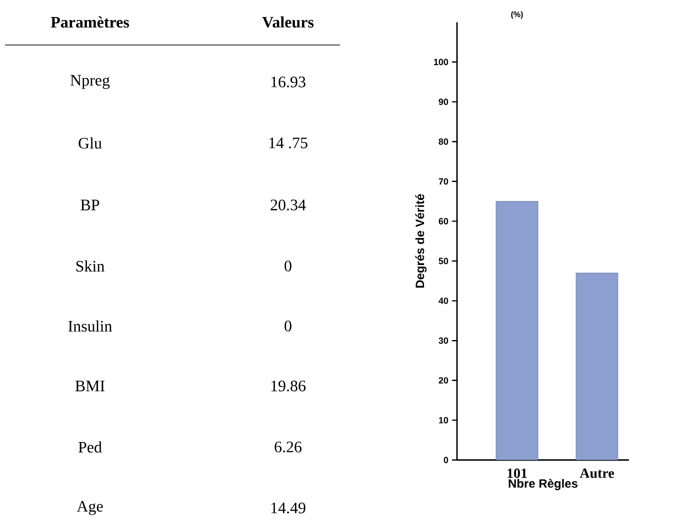 This screenshot has width=685, height=531. I want to click on text: 14.49, so click(288, 508).